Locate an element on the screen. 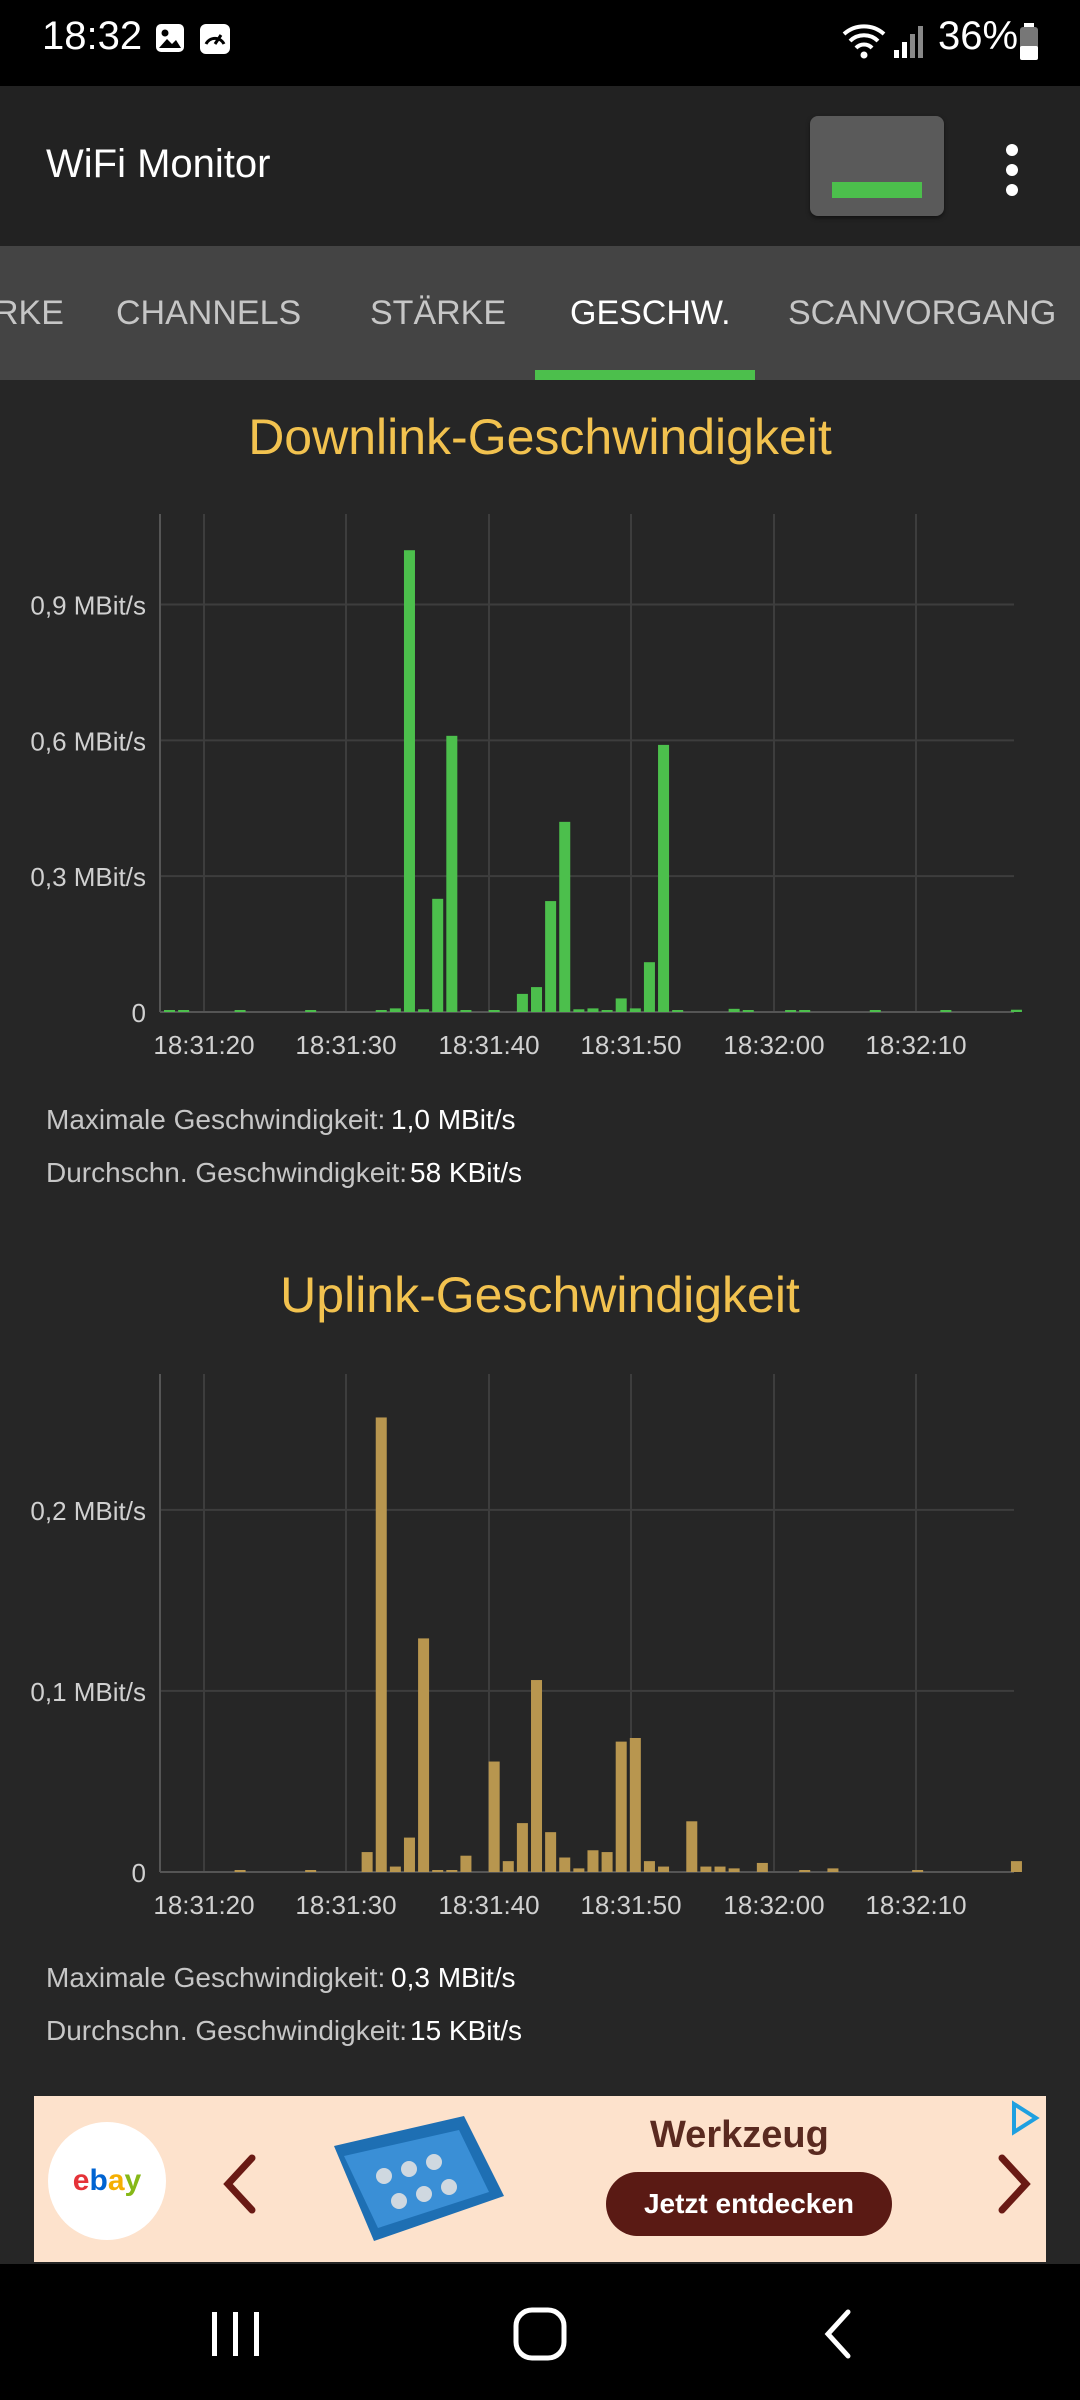 The height and width of the screenshot is (2400, 1080). home-icon is located at coordinates (540, 2334).